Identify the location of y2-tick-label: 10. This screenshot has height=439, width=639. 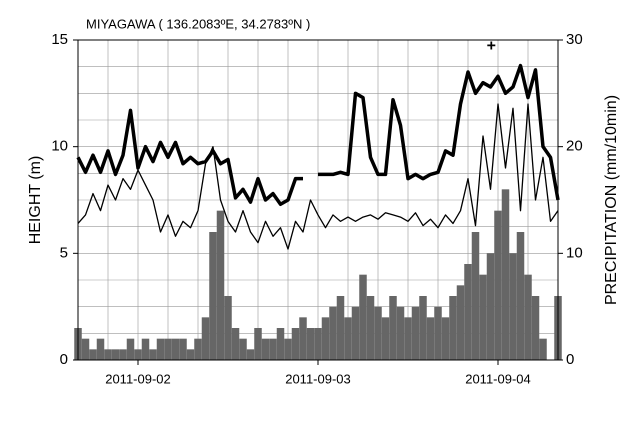
(574, 252).